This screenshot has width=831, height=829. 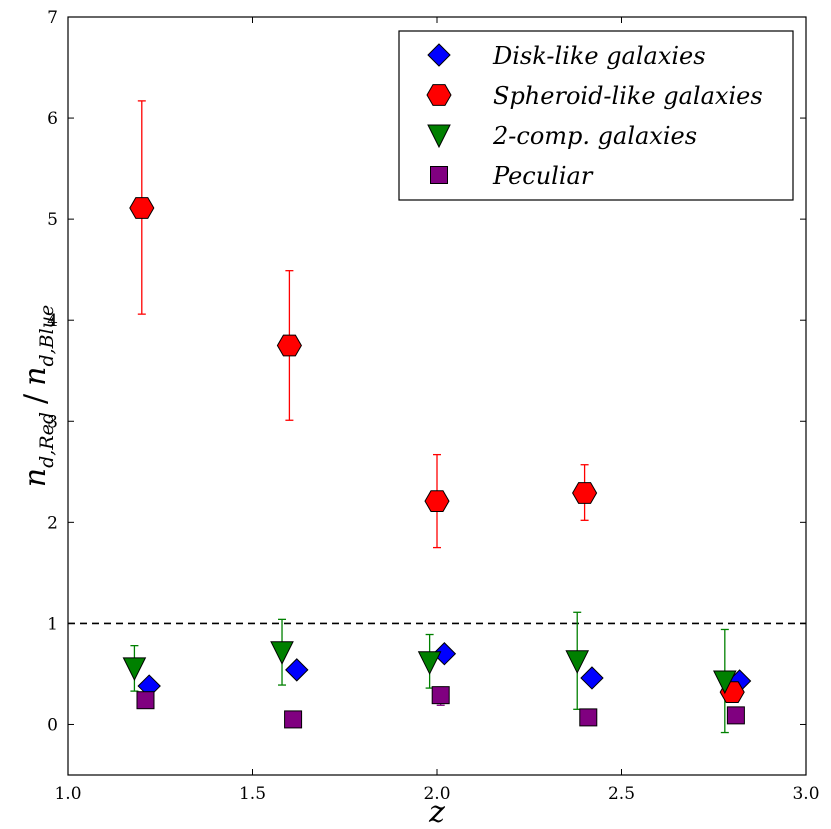 What do you see at coordinates (594, 136) in the screenshot?
I see `legend-label: 2-comp. galaxies` at bounding box center [594, 136].